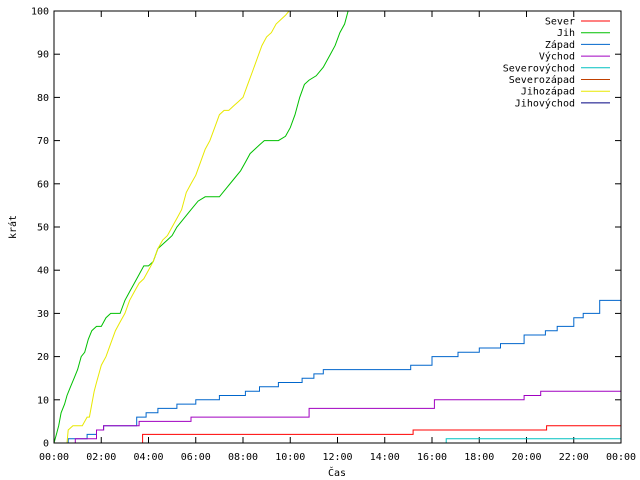 The height and width of the screenshot is (480, 640). What do you see at coordinates (43, 228) in the screenshot?
I see `y-tick-label: 50` at bounding box center [43, 228].